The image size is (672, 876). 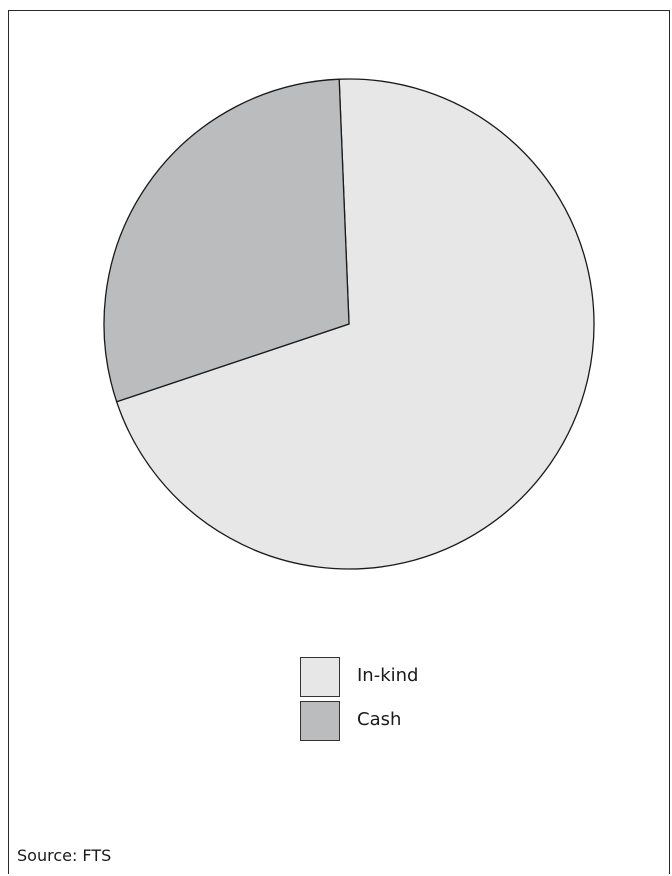 What do you see at coordinates (388, 675) in the screenshot?
I see `legend-label-in-kind: In-kind` at bounding box center [388, 675].